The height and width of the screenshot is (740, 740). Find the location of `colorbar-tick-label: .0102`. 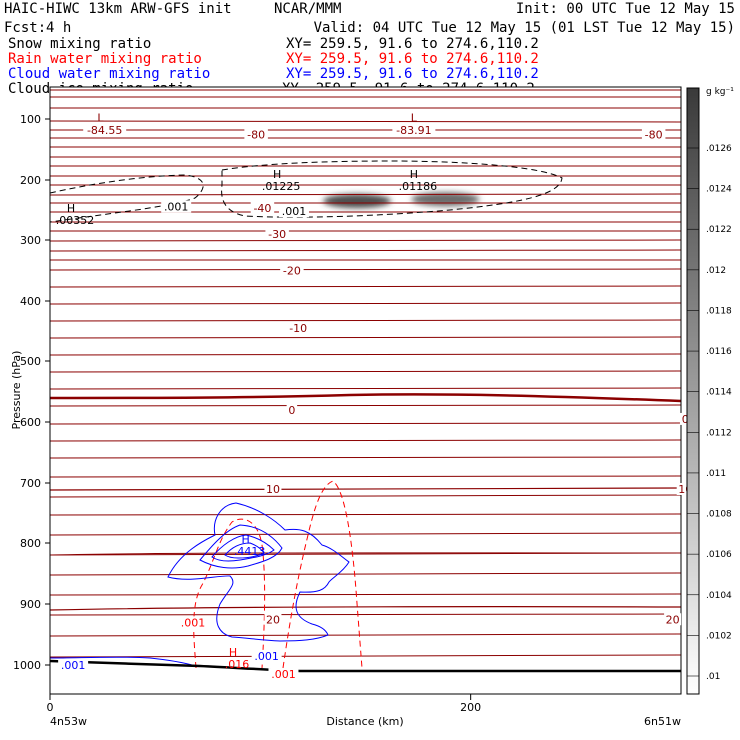

colorbar-tick-label: .0102 is located at coordinates (719, 636).